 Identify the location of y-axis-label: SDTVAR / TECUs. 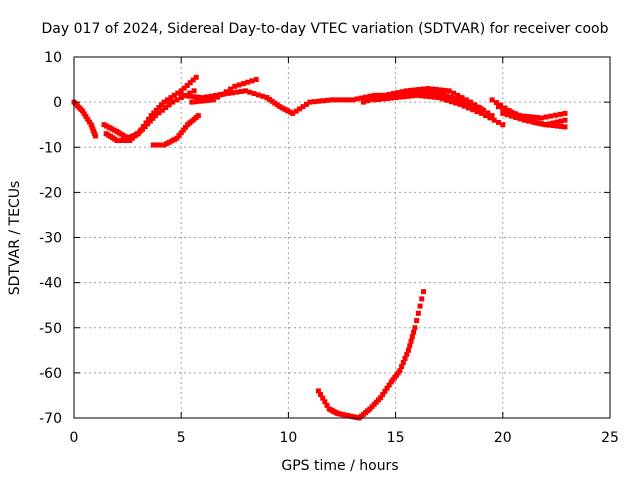
(15, 238).